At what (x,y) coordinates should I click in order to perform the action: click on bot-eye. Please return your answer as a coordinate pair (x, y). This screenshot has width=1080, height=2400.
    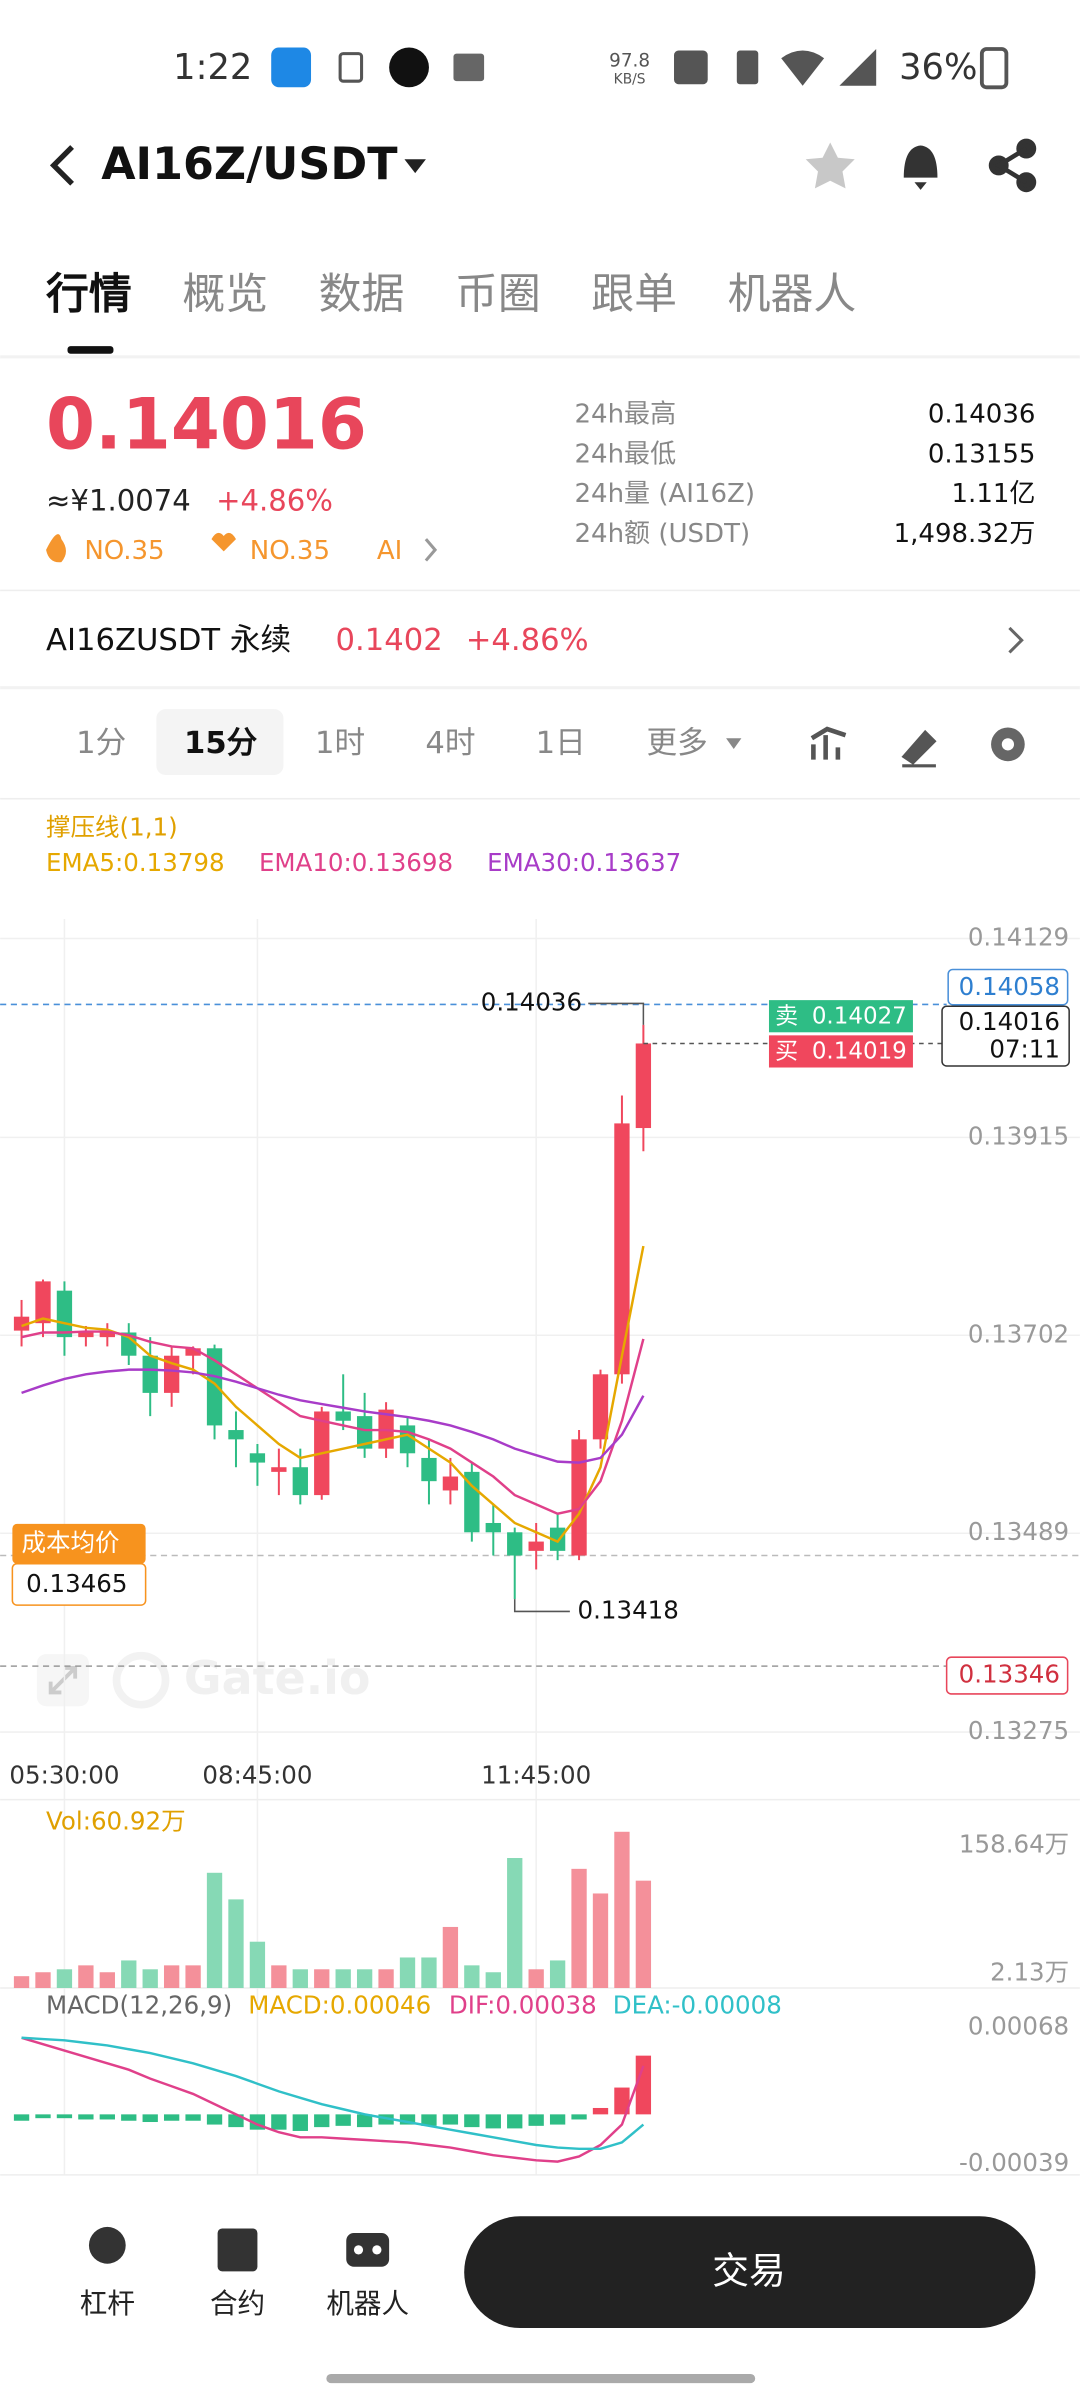
    Looking at the image, I should click on (358, 2250).